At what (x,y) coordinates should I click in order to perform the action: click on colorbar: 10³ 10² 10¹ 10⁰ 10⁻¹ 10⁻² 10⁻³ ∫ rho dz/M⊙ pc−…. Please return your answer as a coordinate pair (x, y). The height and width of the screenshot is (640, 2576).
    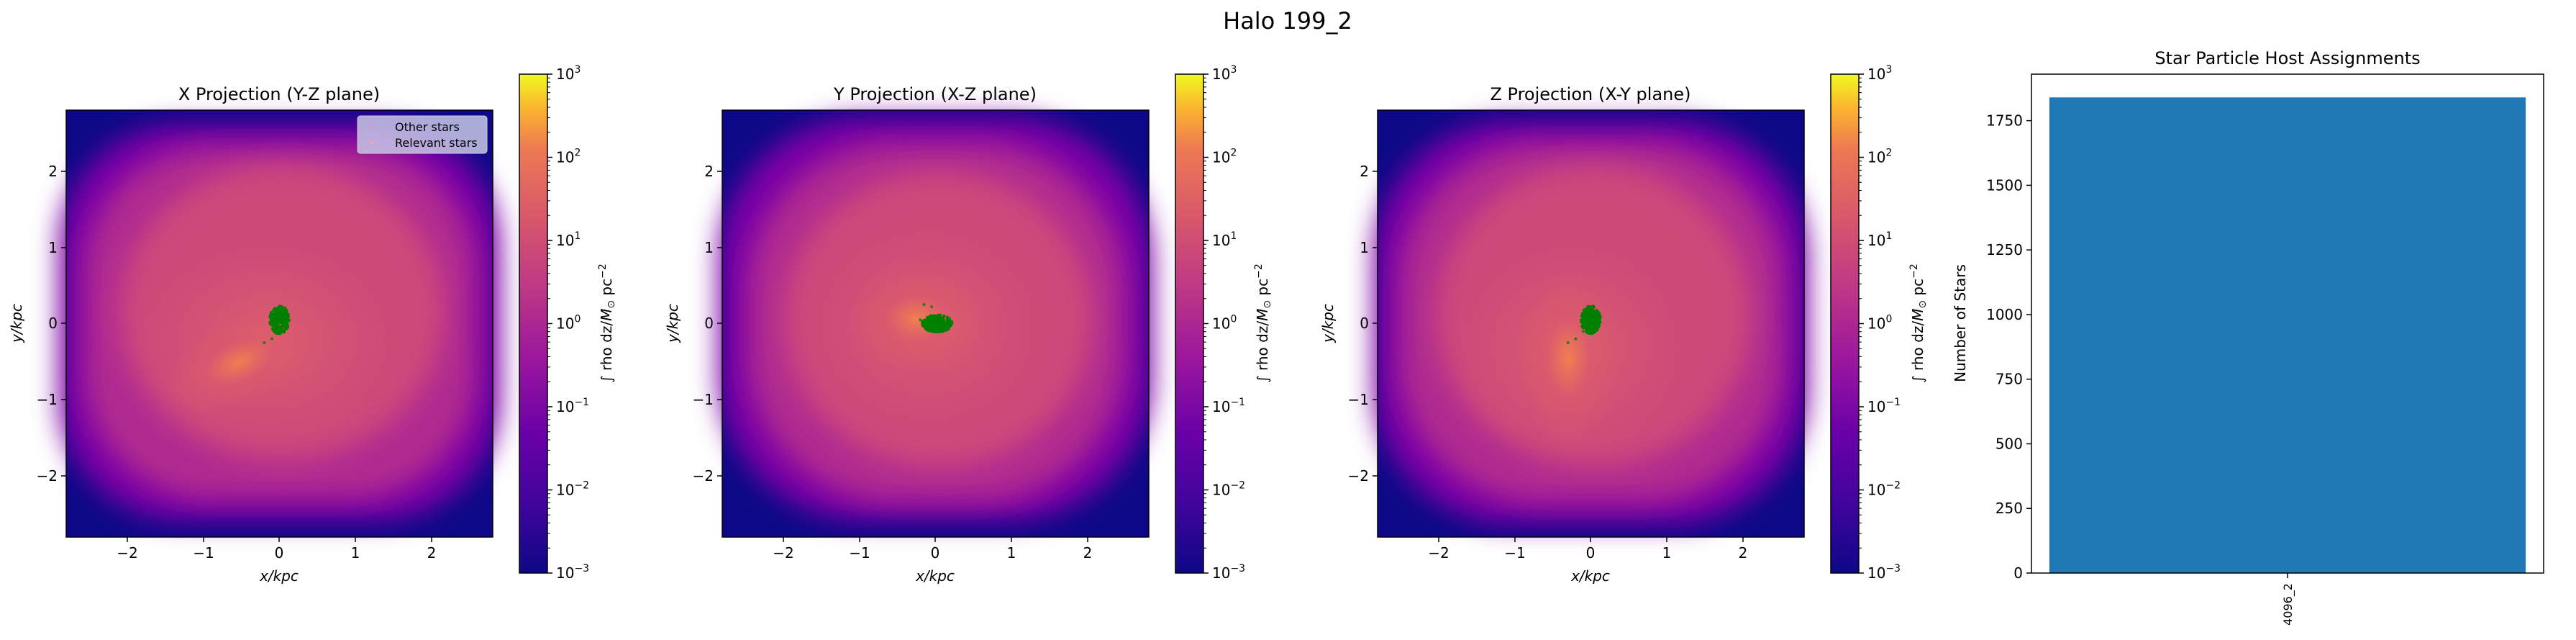
    Looking at the image, I should click on (1224, 323).